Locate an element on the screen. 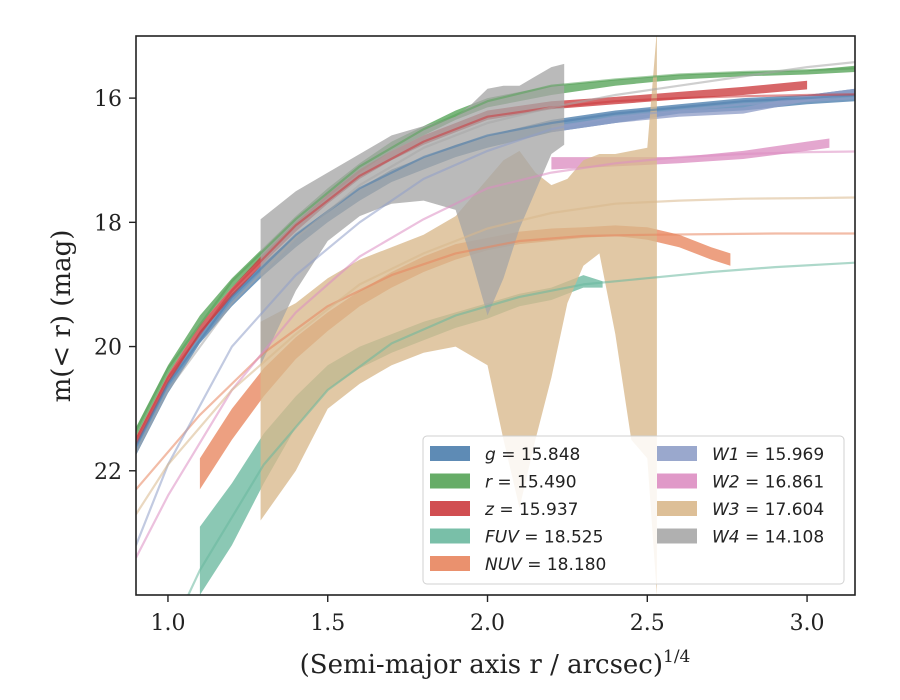 Image resolution: width=900 pixels, height=700 pixels. legend-label-w4: W4 = 14.108 is located at coordinates (768, 538).